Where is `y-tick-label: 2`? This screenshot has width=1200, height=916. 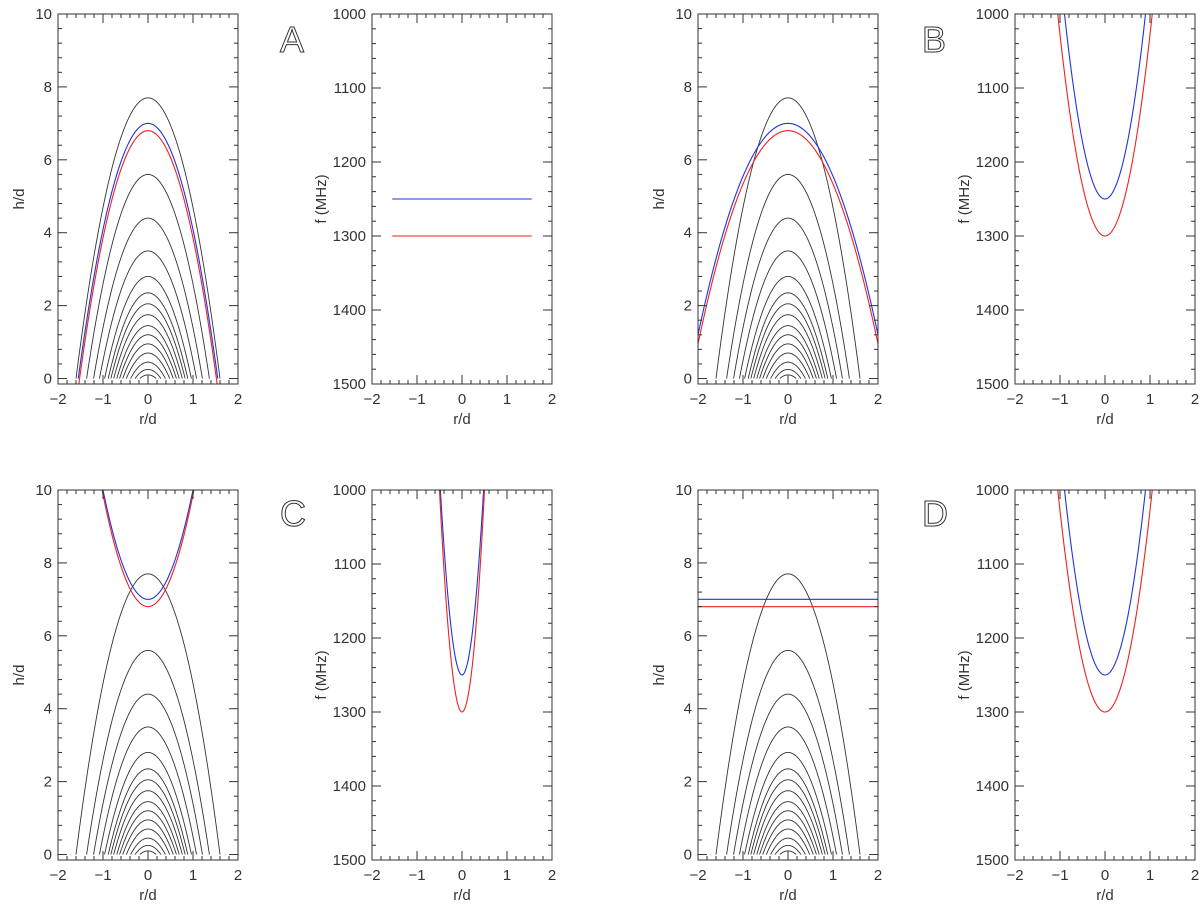 y-tick-label: 2 is located at coordinates (48, 782).